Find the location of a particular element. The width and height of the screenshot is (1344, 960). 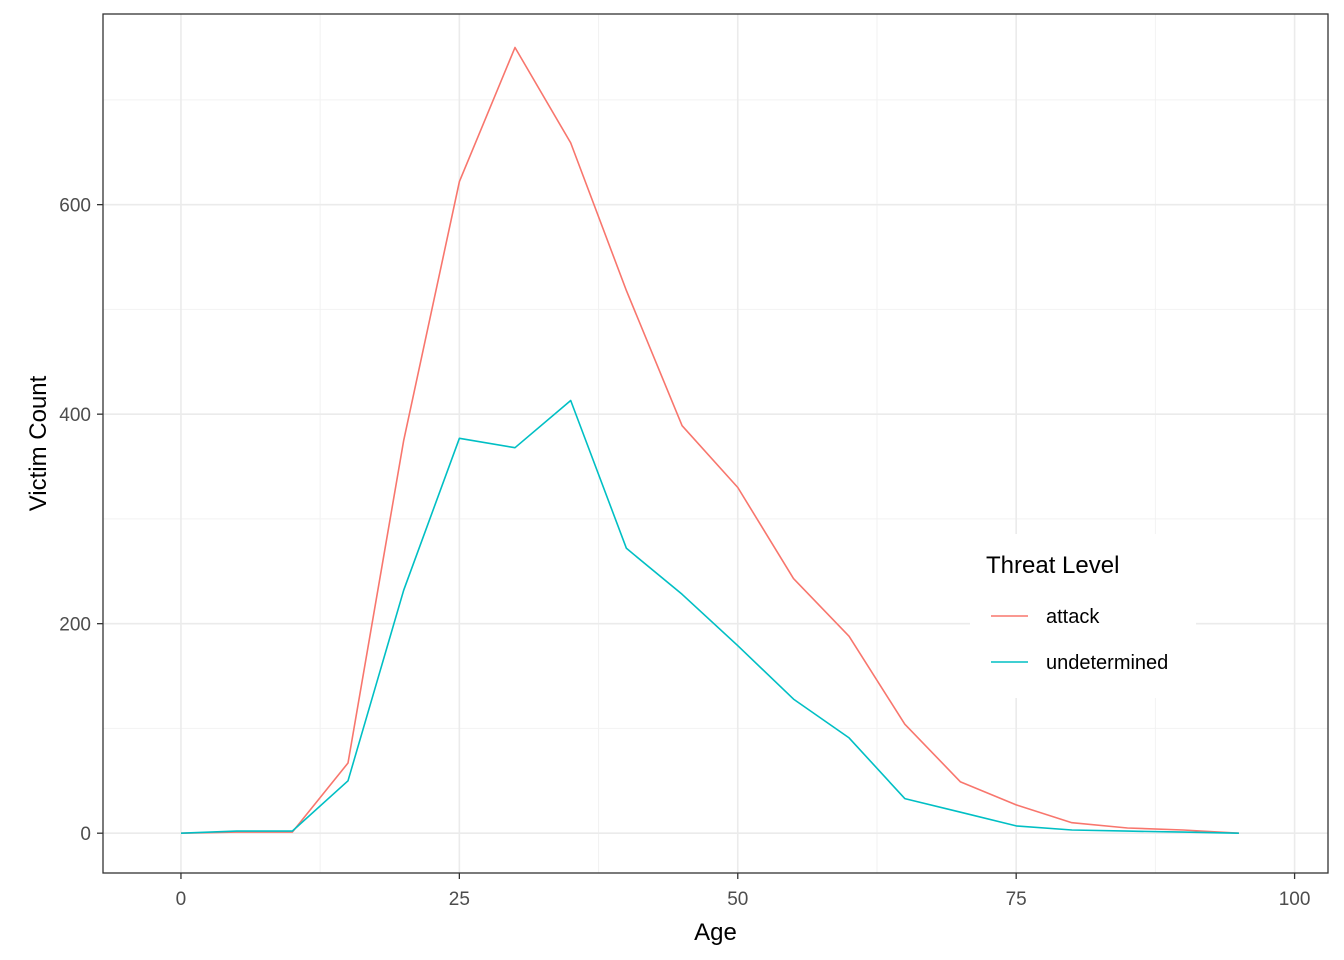

legend: Threat Level attack undetermined is located at coordinates (1083, 616).